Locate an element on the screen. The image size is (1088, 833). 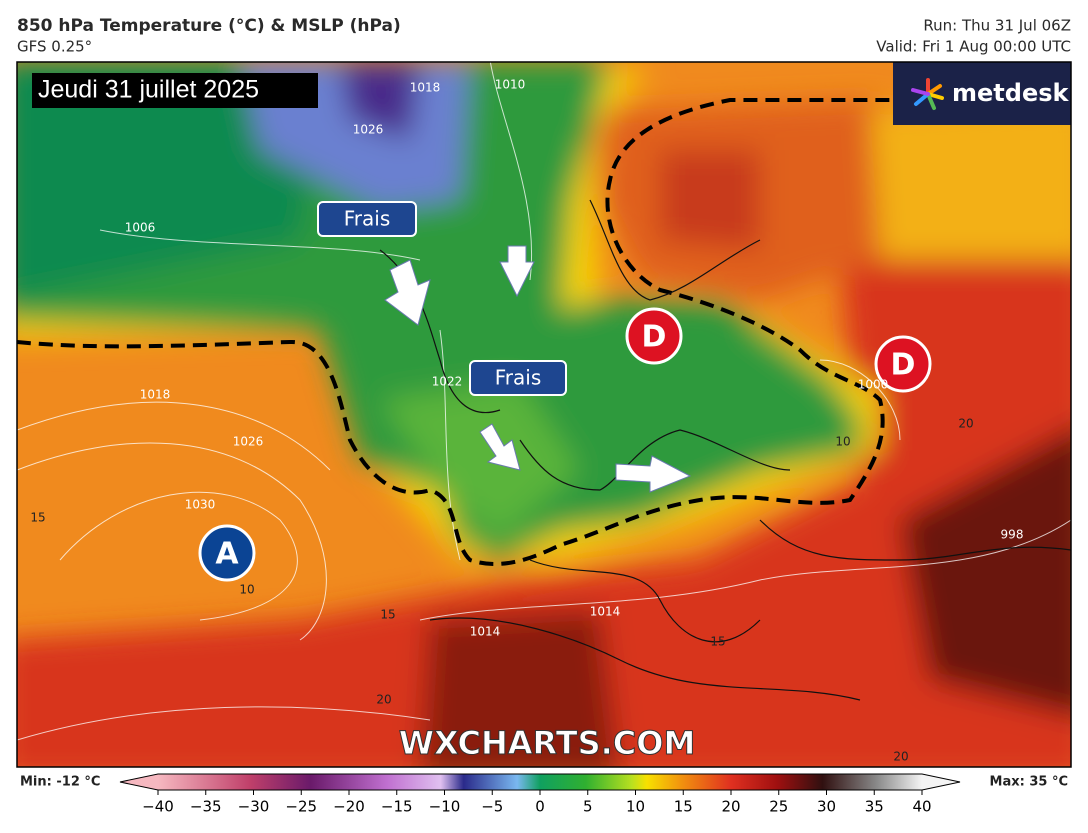
colorbar-ticks: −40 −35 −30 −25 −20 −15 −10 −5 0 5 10 15 20 25 30 35 40 is located at coordinates (537, 803).